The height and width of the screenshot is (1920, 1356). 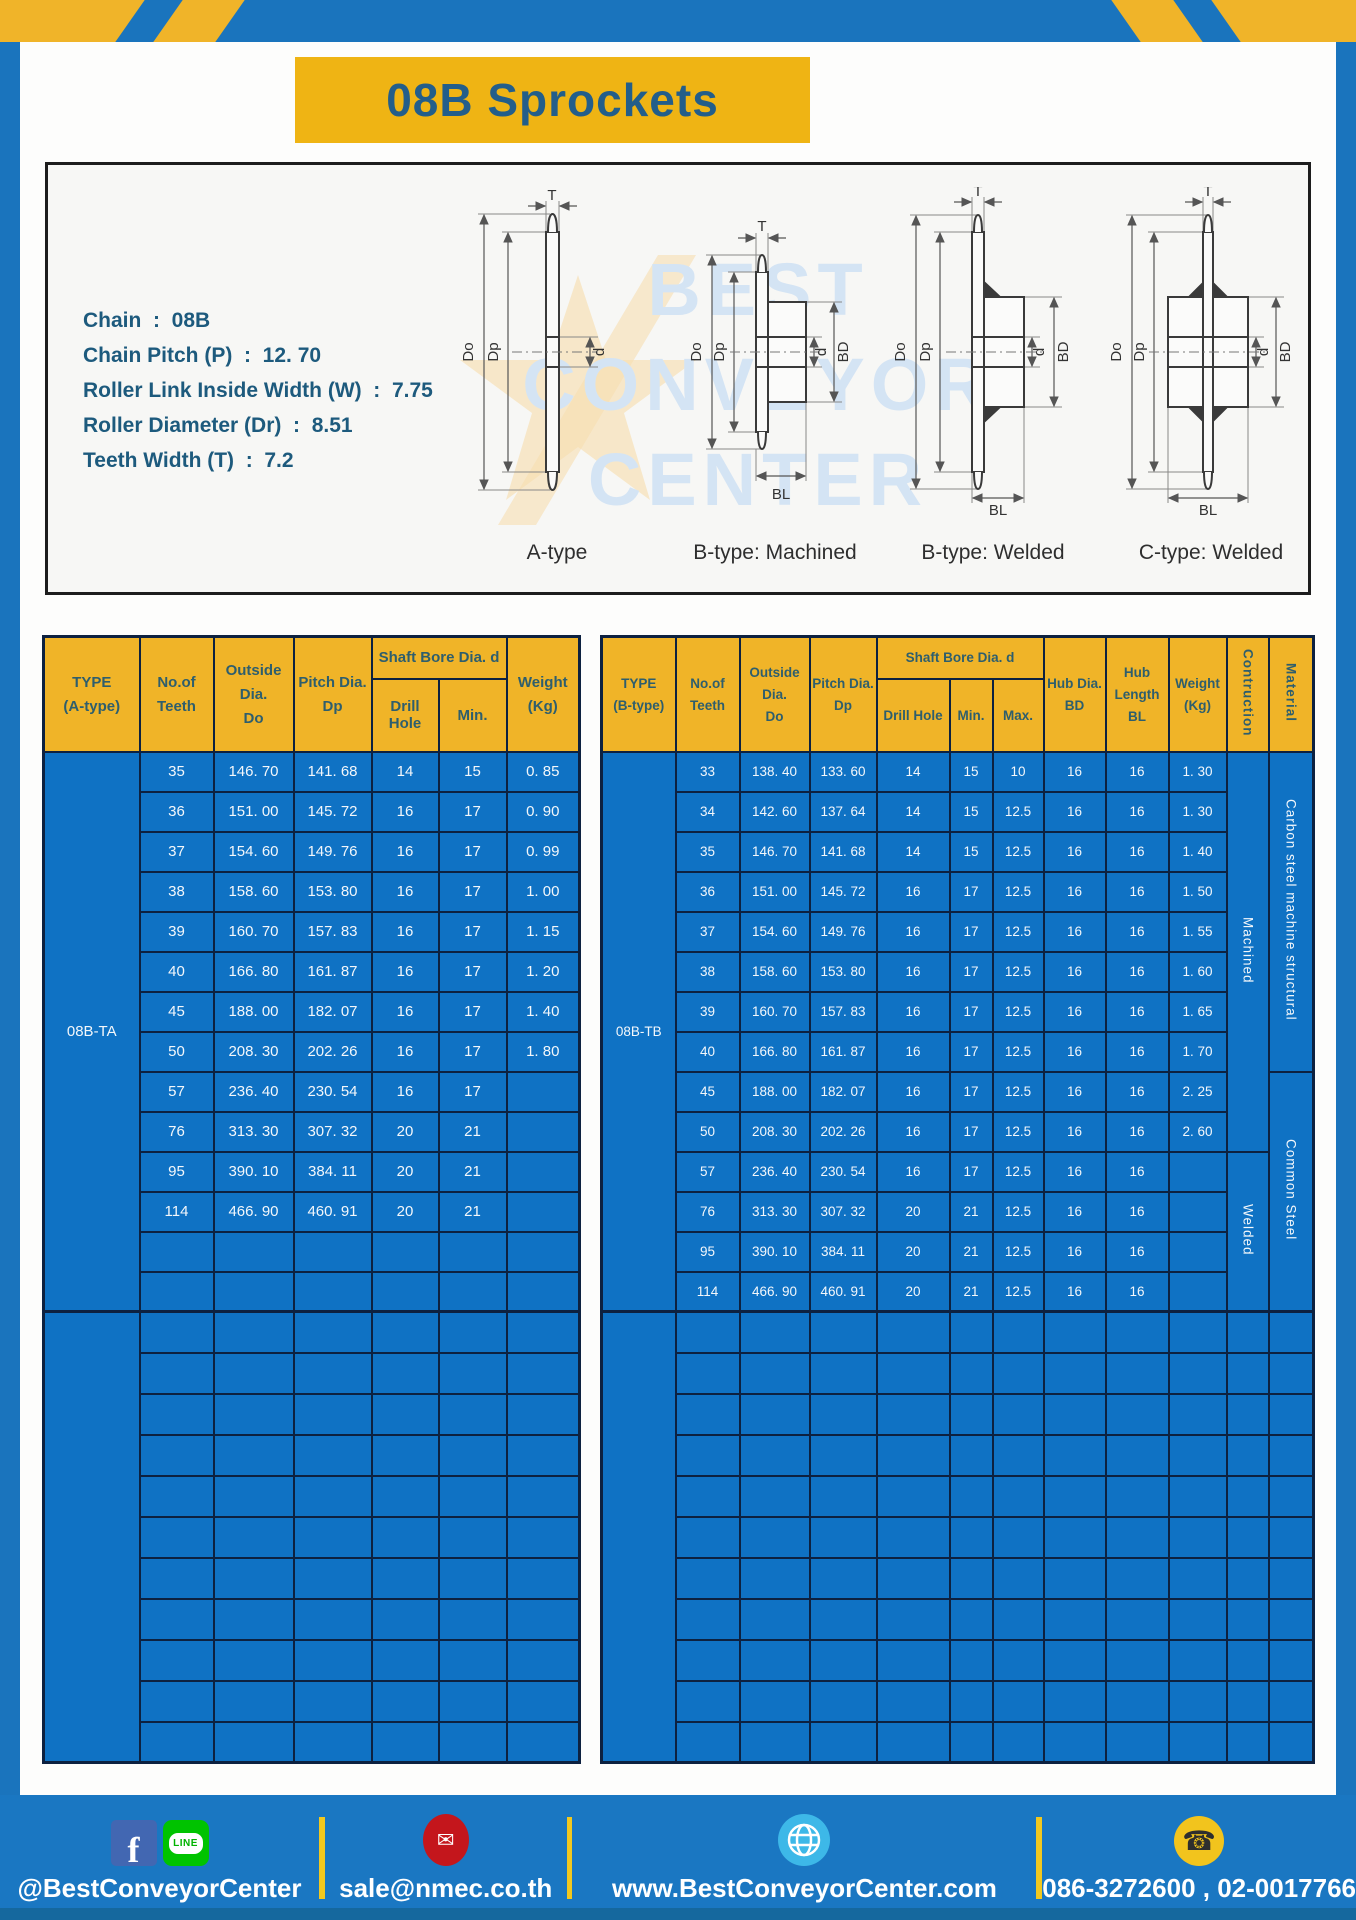 What do you see at coordinates (551, 195) in the screenshot?
I see `dim-label-t: T` at bounding box center [551, 195].